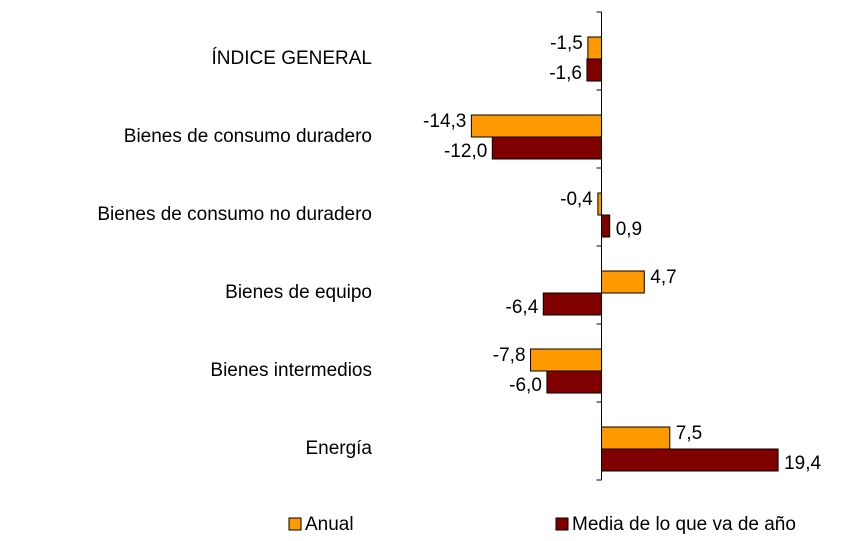 The width and height of the screenshot is (864, 541). What do you see at coordinates (663, 277) in the screenshot?
I see `value-label: 4,7` at bounding box center [663, 277].